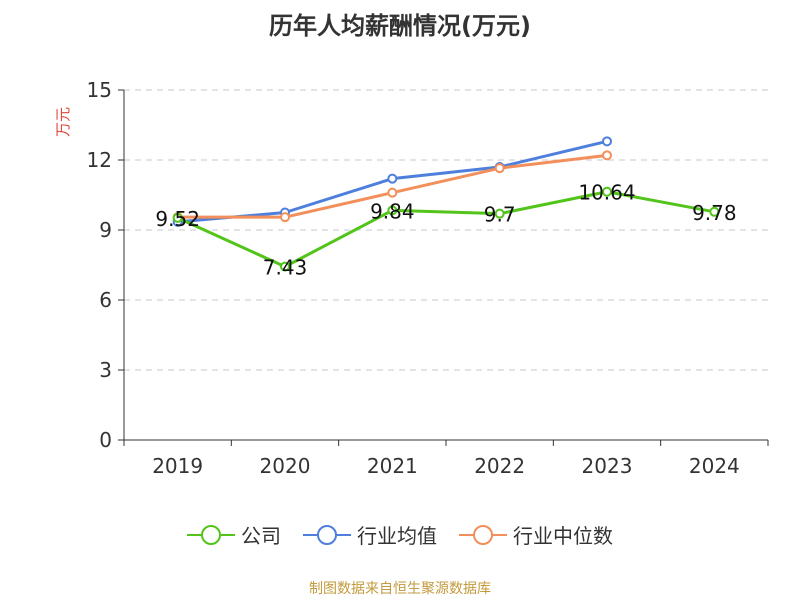 The image size is (800, 600). What do you see at coordinates (327, 535) in the screenshot?
I see `legend-swatch-industry-average` at bounding box center [327, 535].